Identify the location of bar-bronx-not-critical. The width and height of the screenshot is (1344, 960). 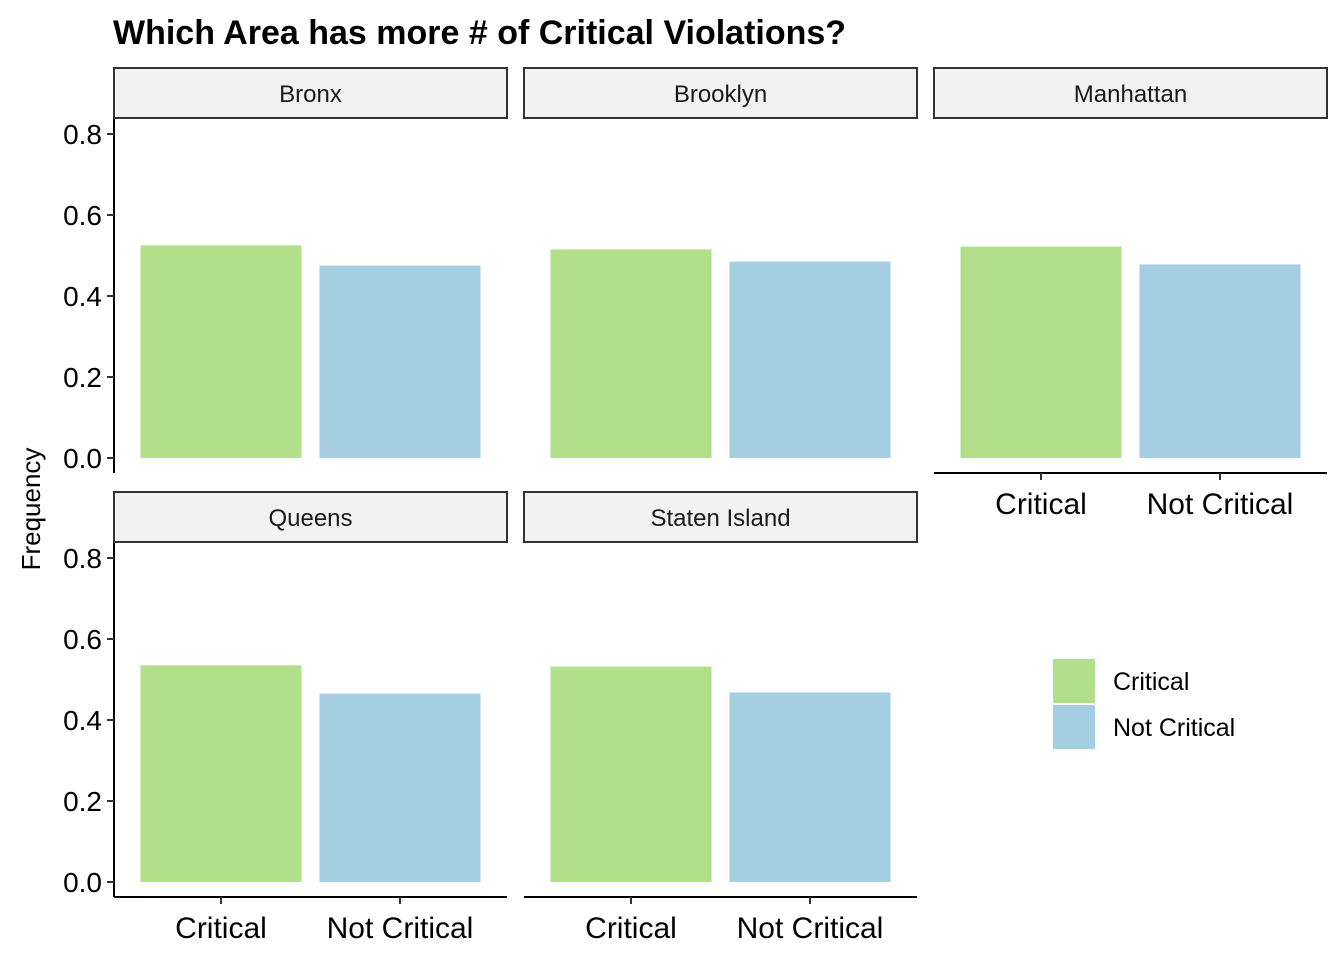
(400, 361).